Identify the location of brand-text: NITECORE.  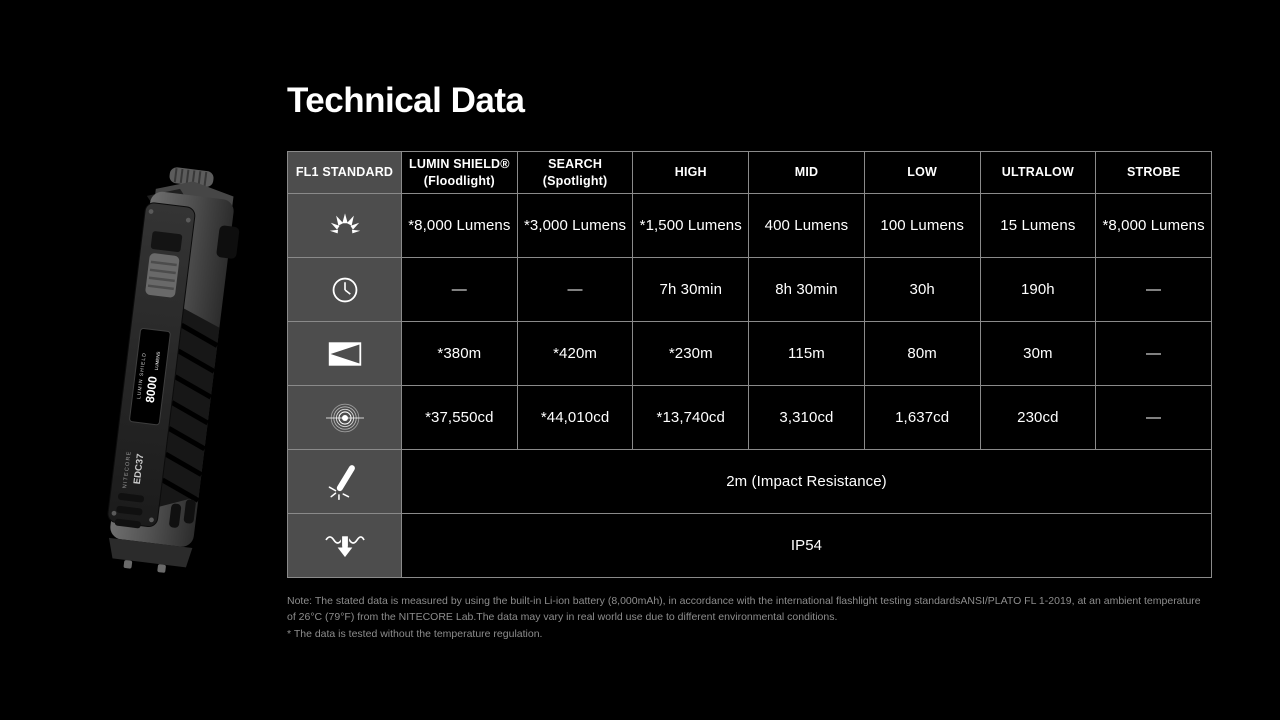
(127, 469).